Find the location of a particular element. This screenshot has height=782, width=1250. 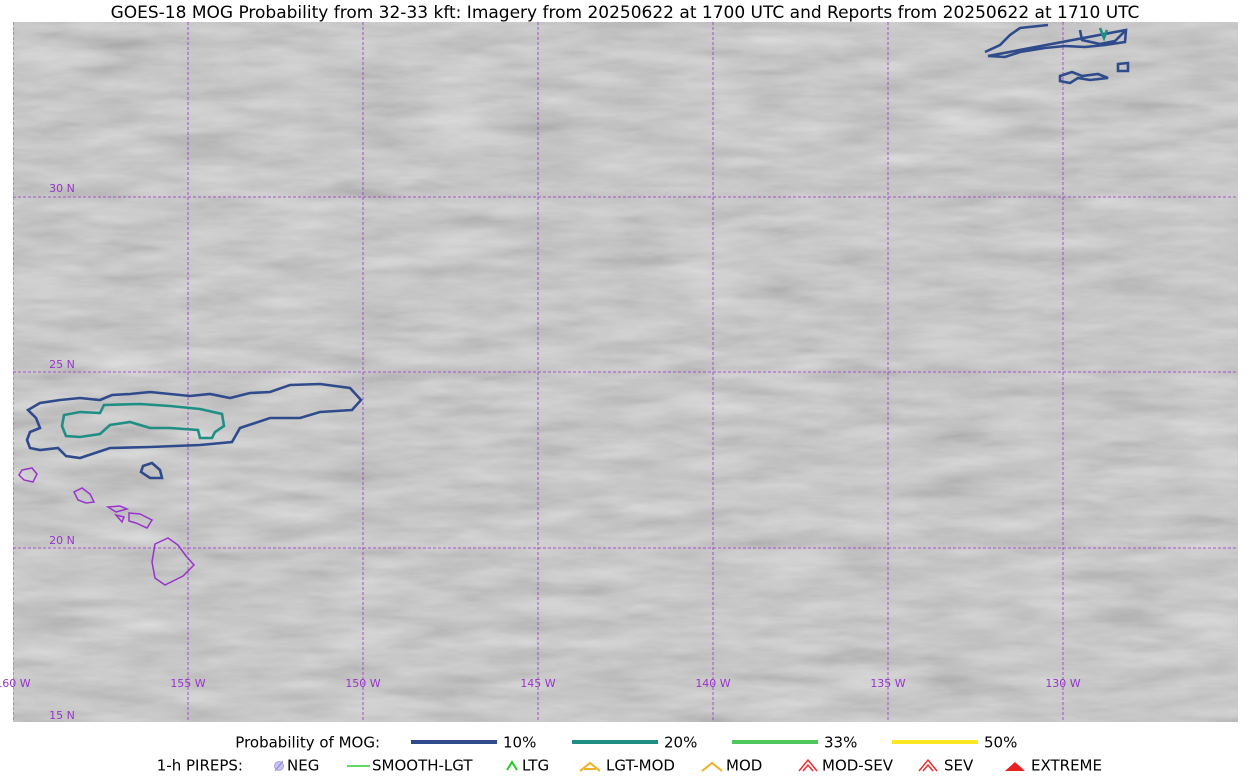

longitude-label: 150 W is located at coordinates (362, 683).